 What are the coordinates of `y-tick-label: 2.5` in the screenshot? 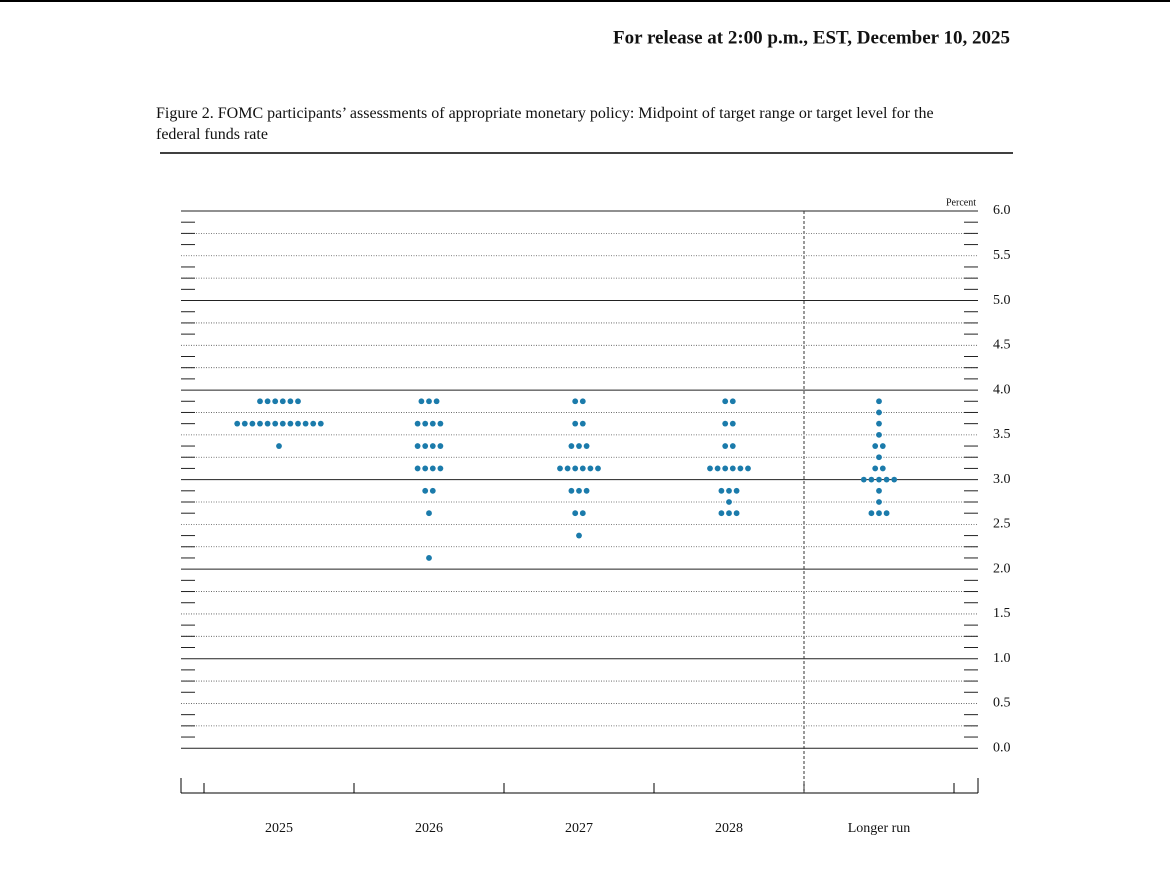 It's located at (1002, 524).